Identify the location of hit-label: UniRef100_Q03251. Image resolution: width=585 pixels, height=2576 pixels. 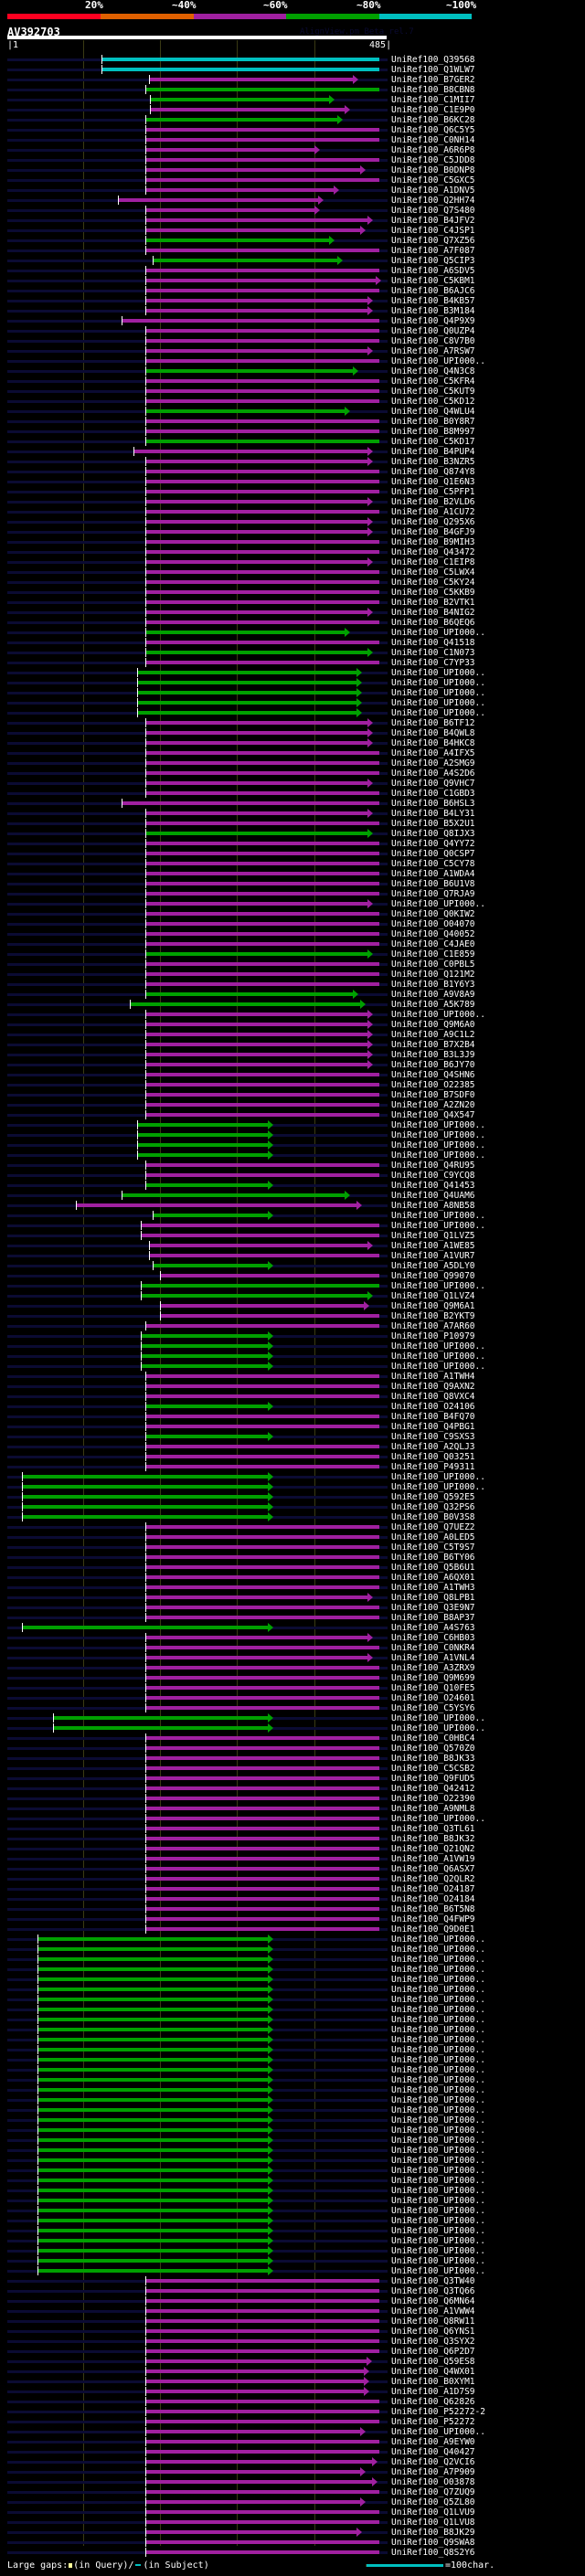
(433, 1457).